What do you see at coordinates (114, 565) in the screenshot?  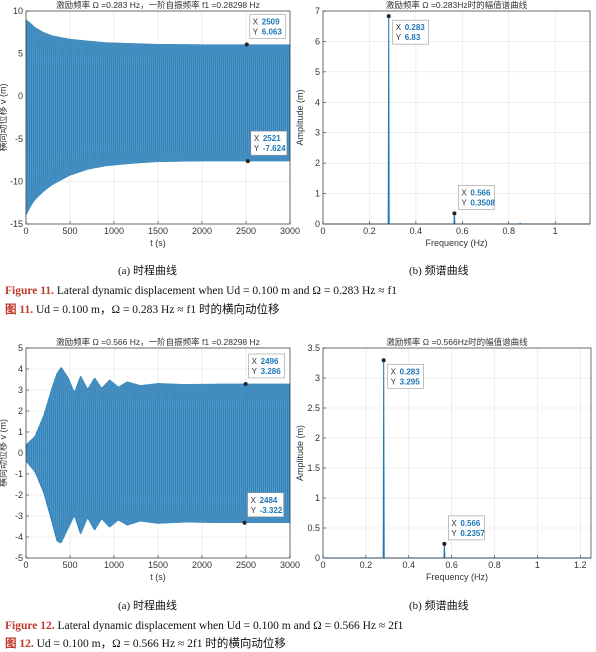 I see `p3-xtick-label: 1000` at bounding box center [114, 565].